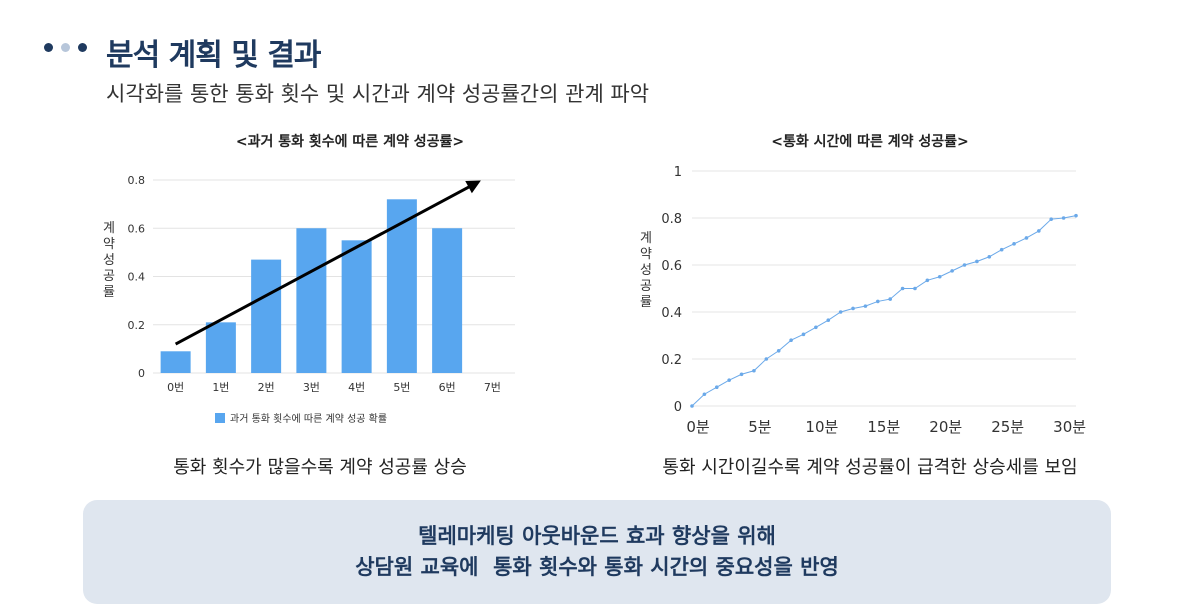 This screenshot has width=1193, height=609. What do you see at coordinates (678, 172) in the screenshot?
I see `y-tick-label: 1` at bounding box center [678, 172].